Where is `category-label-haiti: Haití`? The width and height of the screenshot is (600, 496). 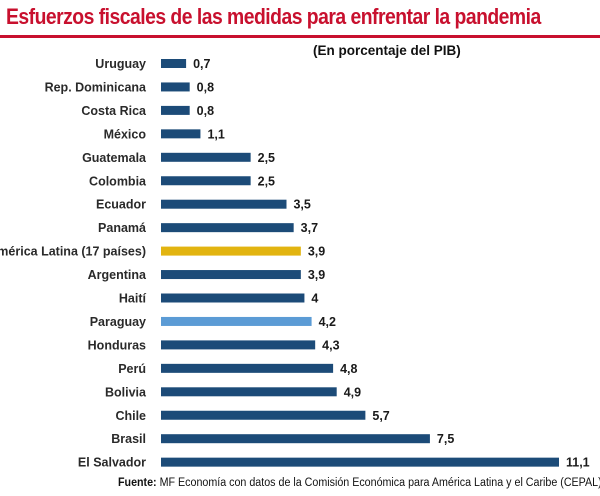
category-label-haiti: Haití is located at coordinates (133, 299).